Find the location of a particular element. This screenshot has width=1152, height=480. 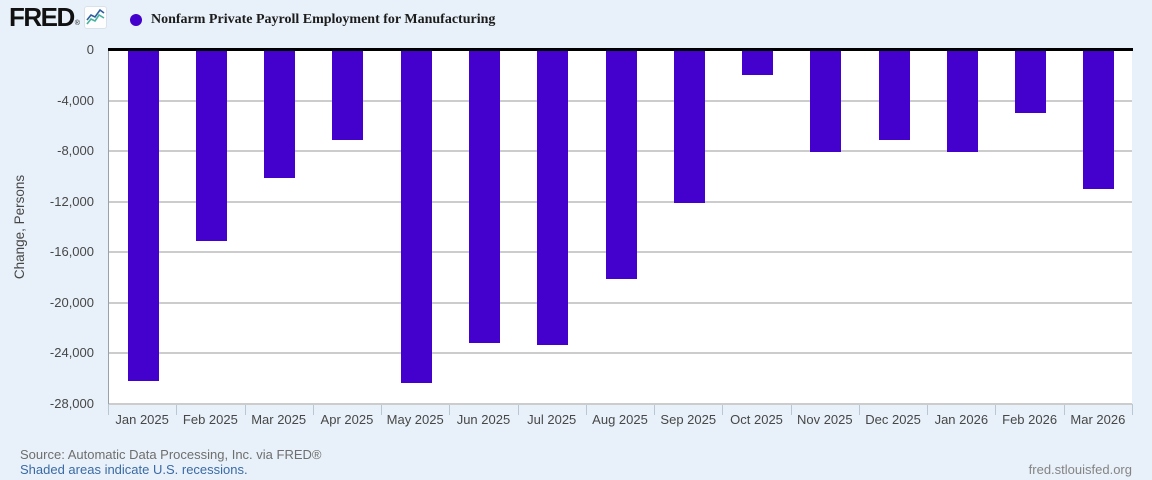

zero-line is located at coordinates (620, 49).